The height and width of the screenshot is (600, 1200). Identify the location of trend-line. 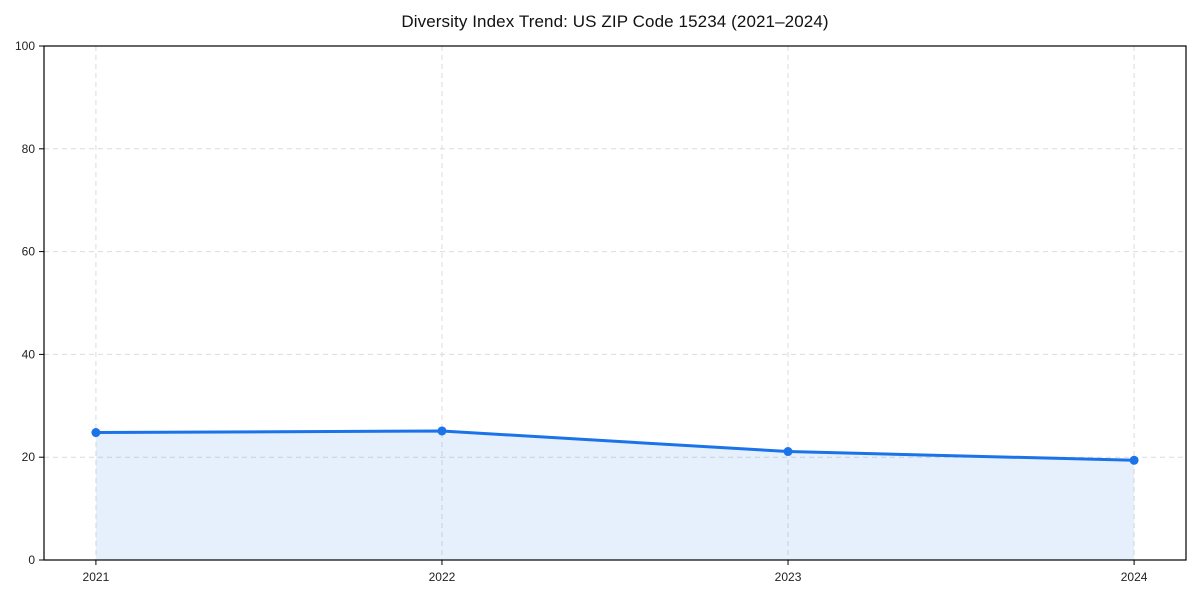
(615, 445).